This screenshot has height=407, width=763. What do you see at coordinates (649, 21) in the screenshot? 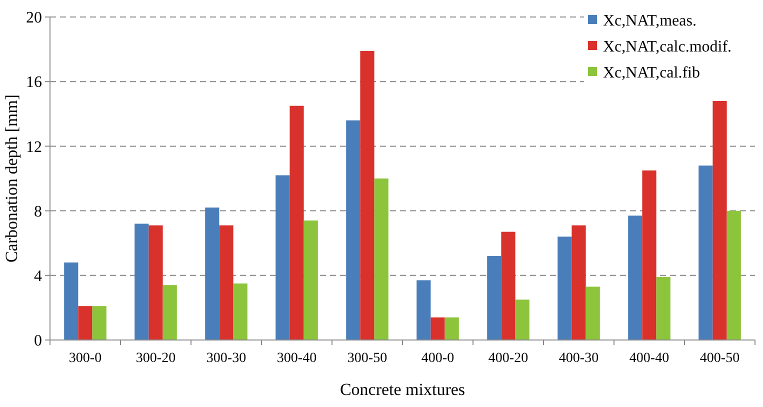
I see `legend-label: Xc,NAT,meas.` at bounding box center [649, 21].